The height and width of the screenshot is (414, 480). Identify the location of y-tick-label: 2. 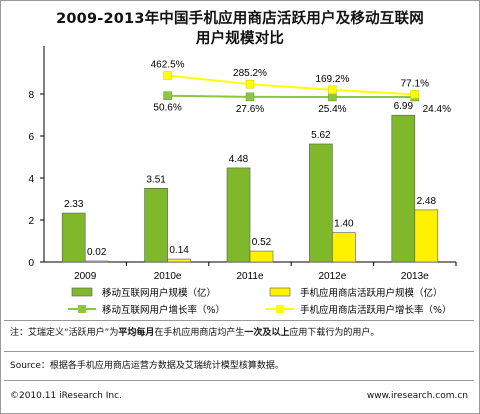
(31, 221).